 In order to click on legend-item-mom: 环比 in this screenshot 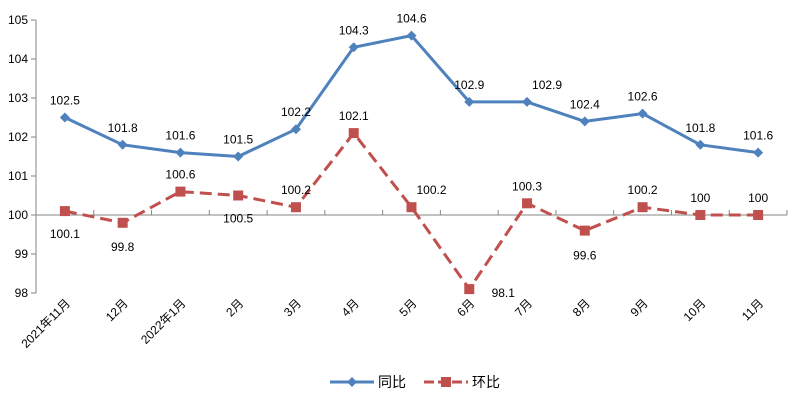, I will do `click(462, 382)`.